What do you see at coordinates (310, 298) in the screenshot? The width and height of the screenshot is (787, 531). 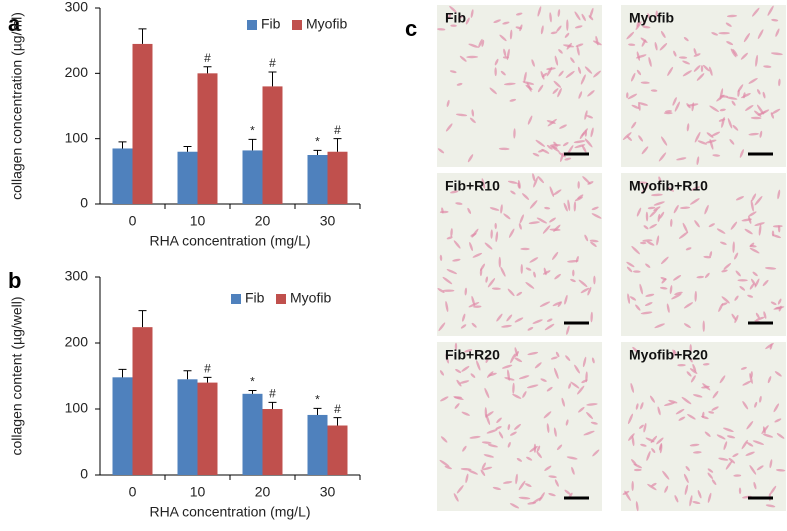 I see `legend-label: Myofib` at bounding box center [310, 298].